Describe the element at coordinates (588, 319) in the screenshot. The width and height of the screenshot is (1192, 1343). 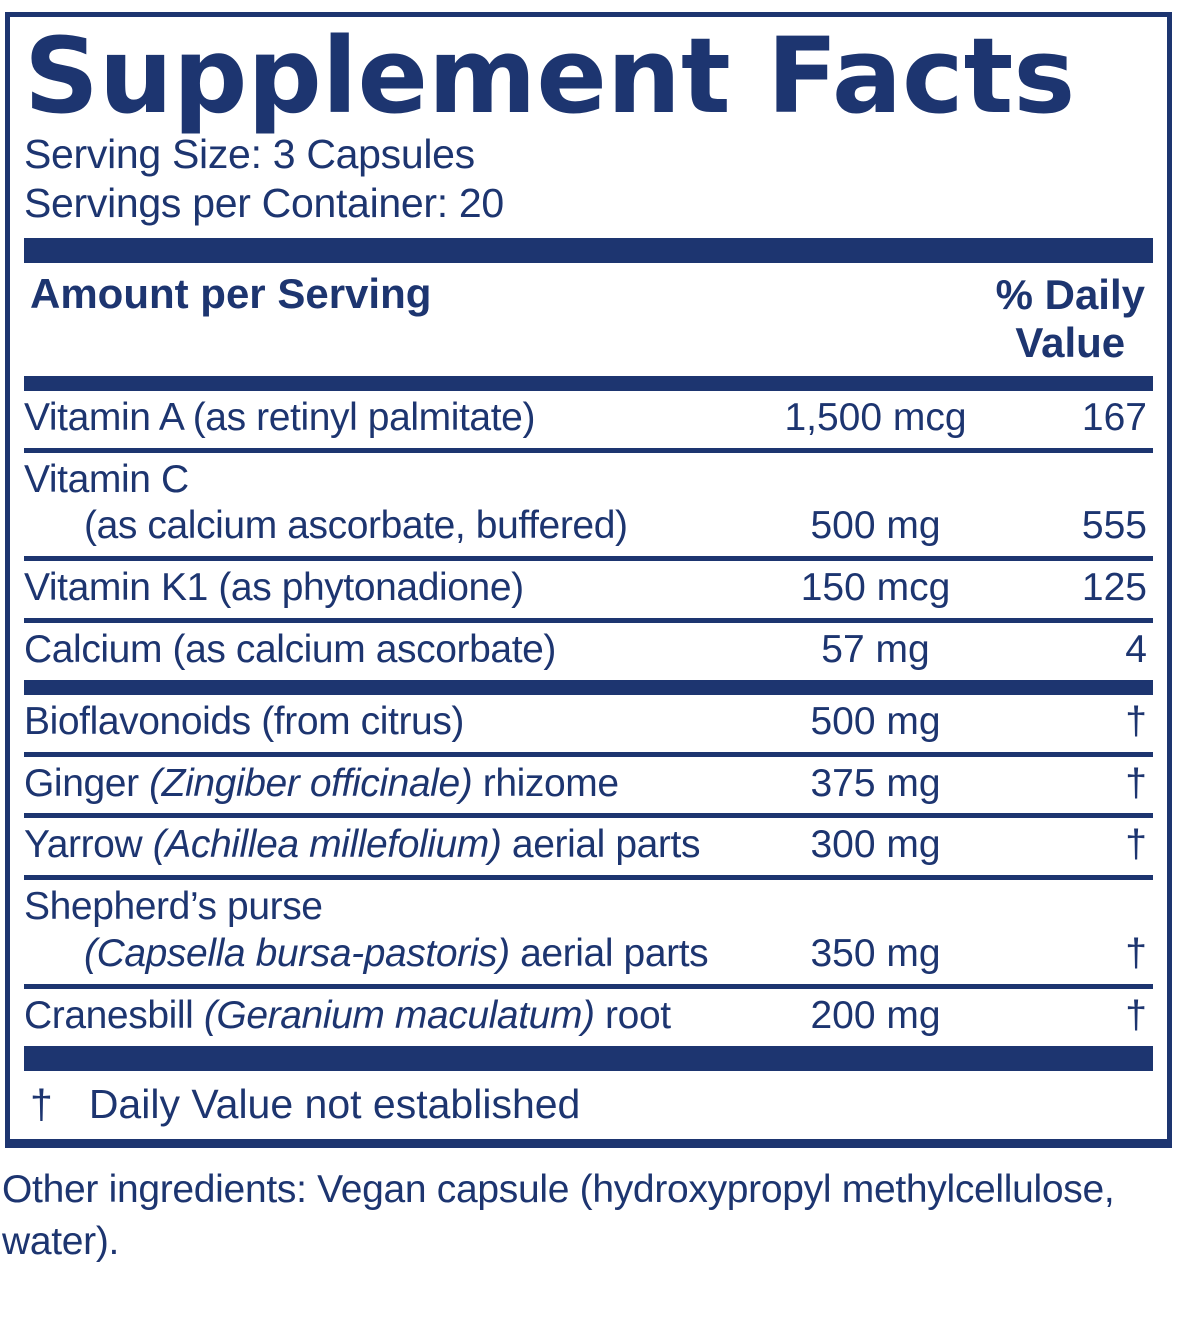
I see `table-header: Amount per Serving % Daily Value` at that location.